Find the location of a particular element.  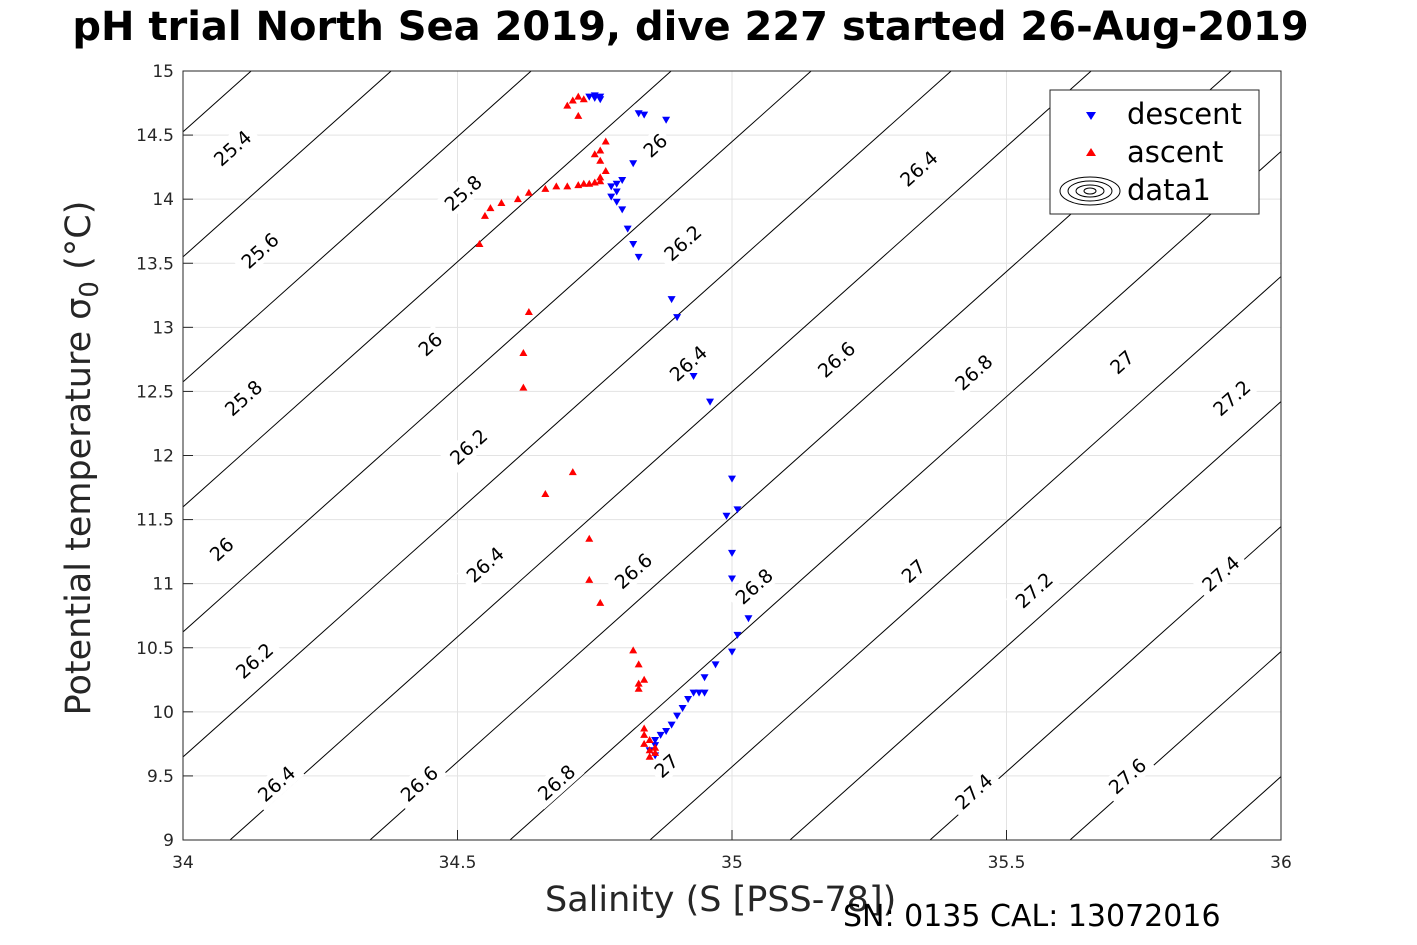

y-tick-label: 9.5 is located at coordinates (160, 777).